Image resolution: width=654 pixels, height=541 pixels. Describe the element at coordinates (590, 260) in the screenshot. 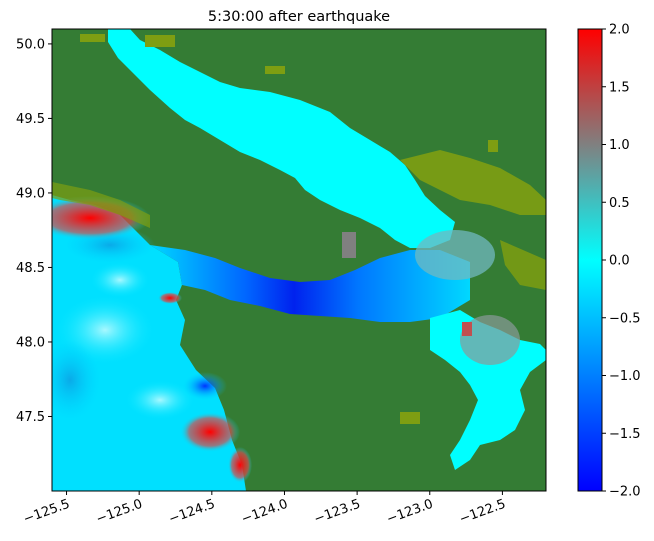

I see `colorbar` at that location.